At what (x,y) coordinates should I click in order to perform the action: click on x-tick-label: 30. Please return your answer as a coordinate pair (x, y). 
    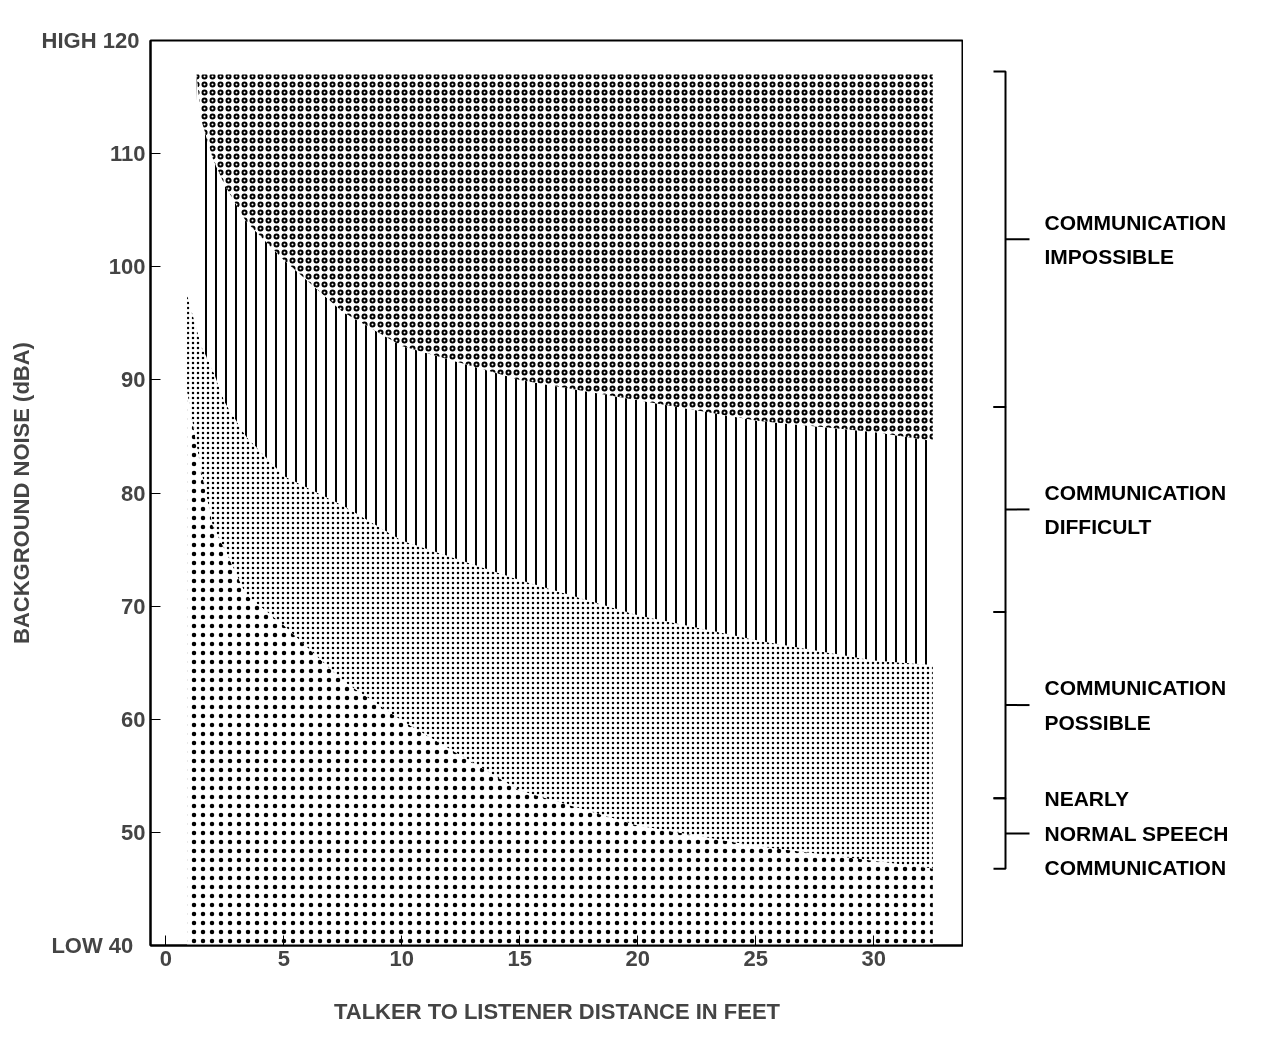
    Looking at the image, I should click on (874, 958).